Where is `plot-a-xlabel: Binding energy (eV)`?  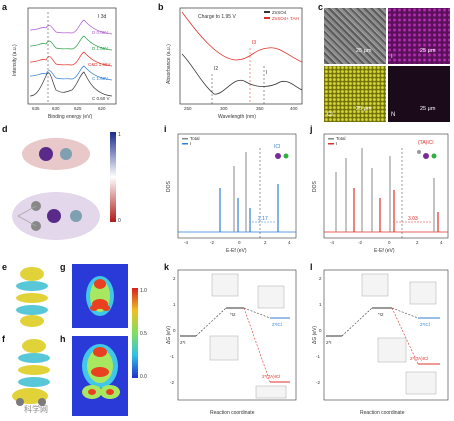 plot-a-xlabel: Binding energy (eV) is located at coordinates (70, 117).